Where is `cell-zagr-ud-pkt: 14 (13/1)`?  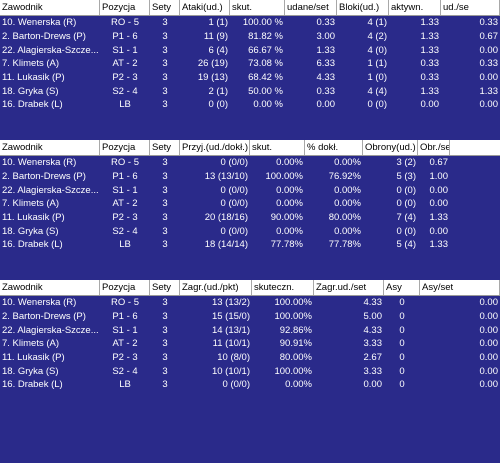
cell-zagr-ud-pkt: 14 (13/1) is located at coordinates (230, 330).